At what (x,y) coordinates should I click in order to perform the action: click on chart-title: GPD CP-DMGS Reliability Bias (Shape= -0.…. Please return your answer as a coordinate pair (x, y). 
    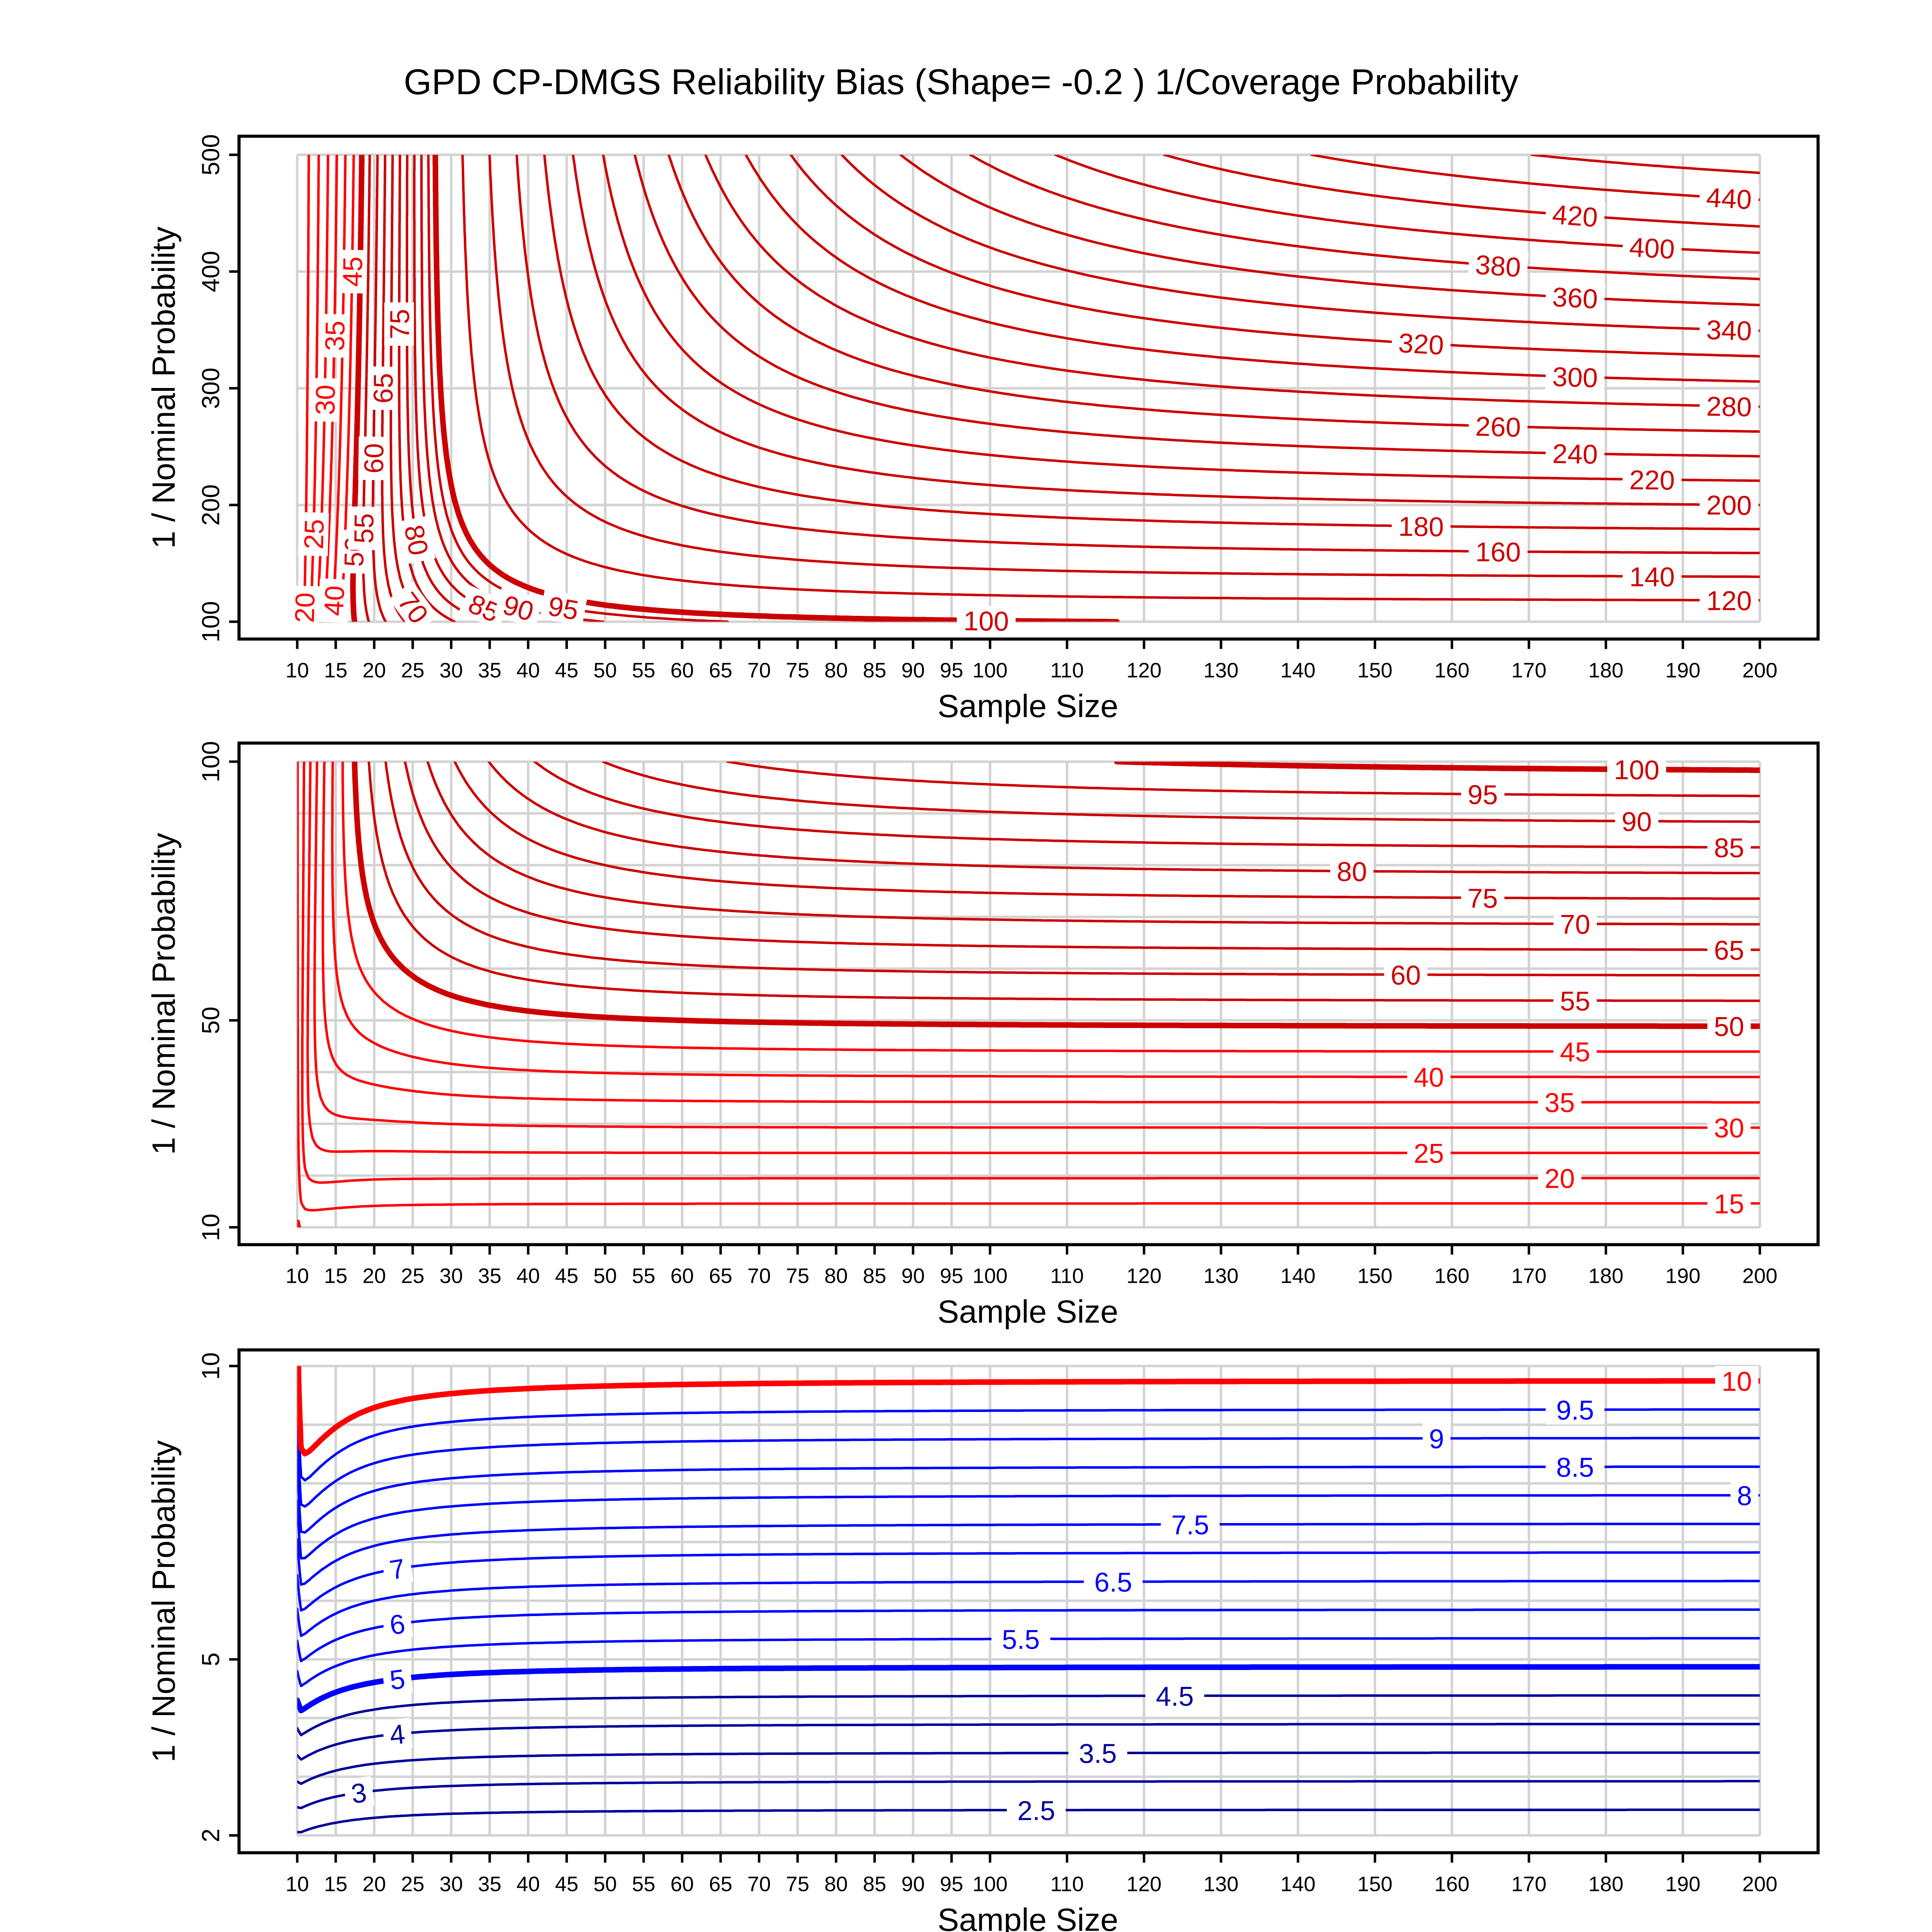
    Looking at the image, I should click on (961, 82).